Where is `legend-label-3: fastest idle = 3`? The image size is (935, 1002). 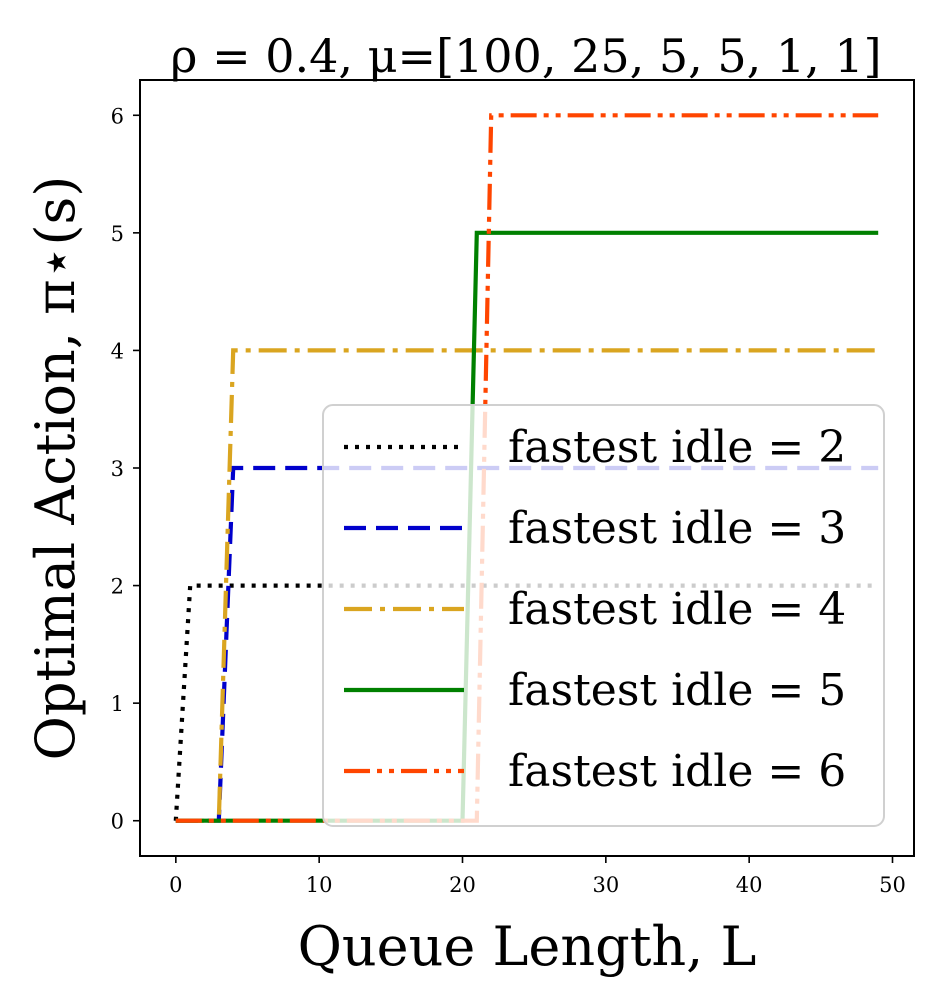 legend-label-3: fastest idle = 3 is located at coordinates (677, 528).